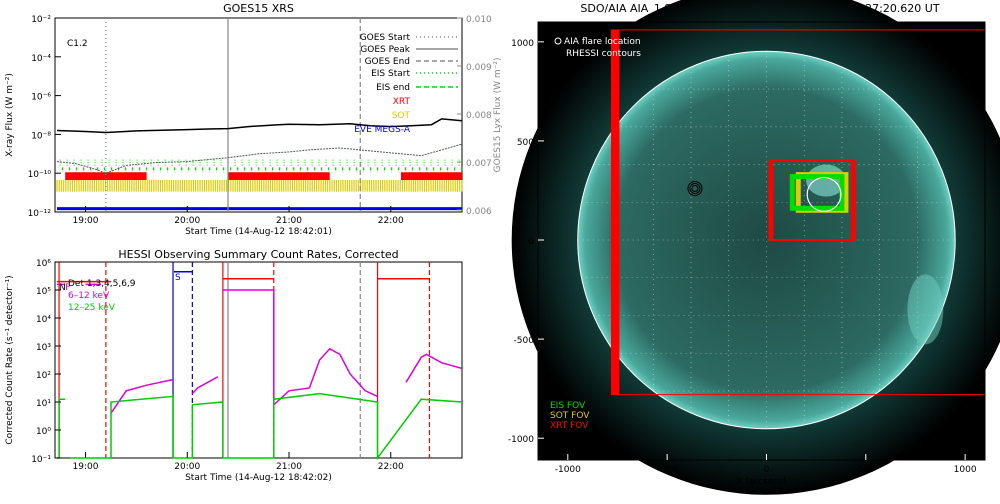 This screenshot has height=504, width=1000. What do you see at coordinates (479, 20) in the screenshot?
I see `goes-y2-tick-label: 0.010` at bounding box center [479, 20].